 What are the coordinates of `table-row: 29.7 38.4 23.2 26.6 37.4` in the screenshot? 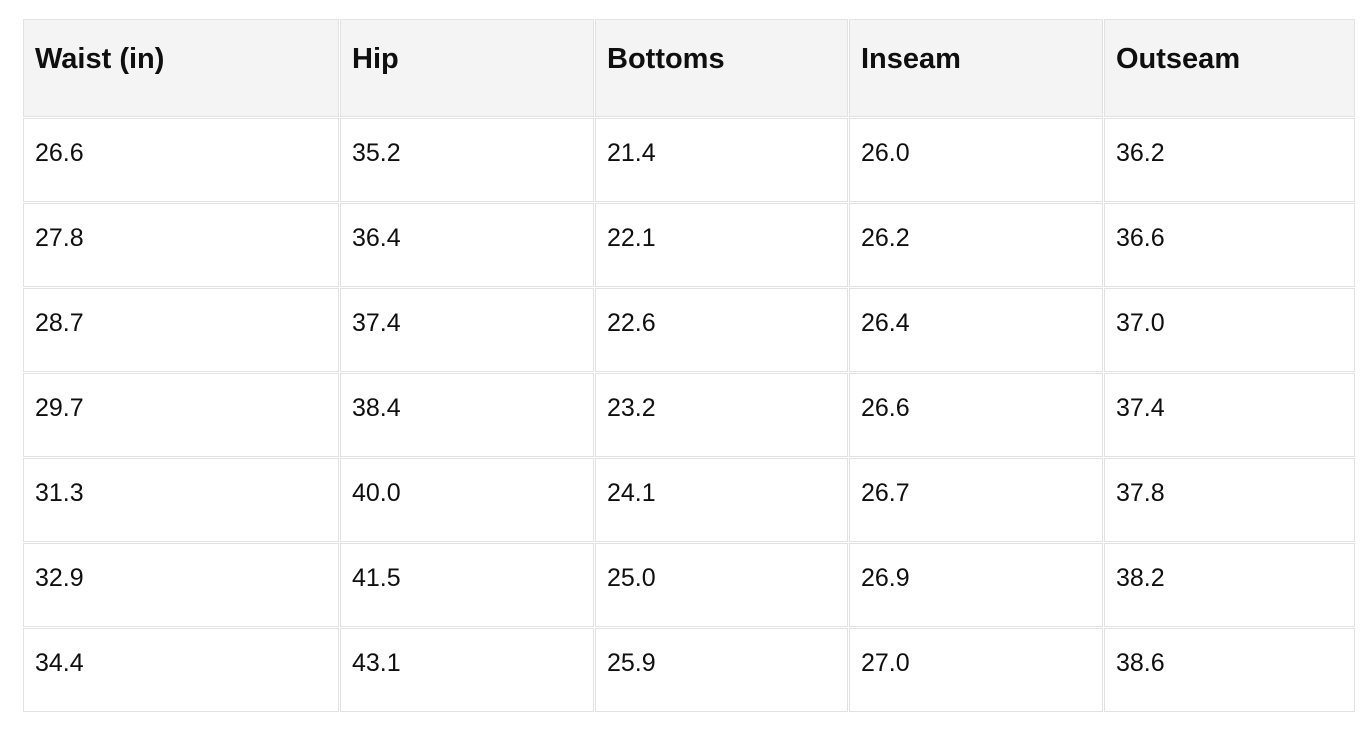 It's located at (689, 415).